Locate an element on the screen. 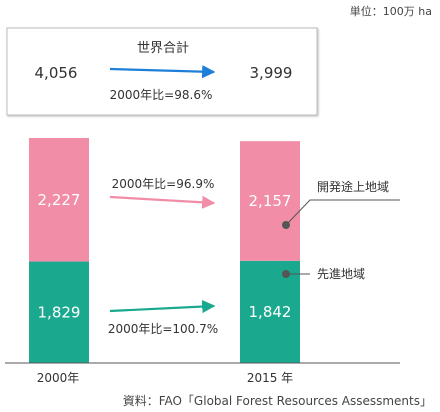 Image resolution: width=440 pixels, height=412 pixels. world-total-arrow is located at coordinates (162, 72).